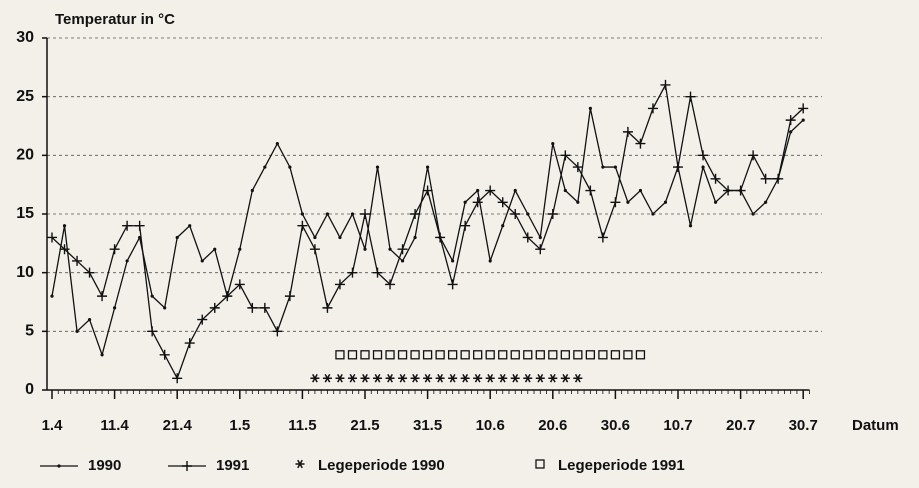  What do you see at coordinates (178, 425) in the screenshot?
I see `x-tick-label: 21.4` at bounding box center [178, 425].